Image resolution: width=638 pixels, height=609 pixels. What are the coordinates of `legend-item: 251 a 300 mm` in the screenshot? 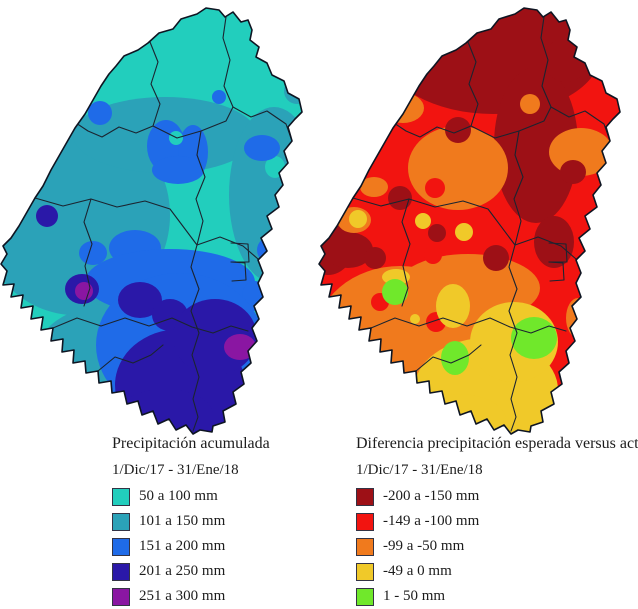 It's located at (191, 596).